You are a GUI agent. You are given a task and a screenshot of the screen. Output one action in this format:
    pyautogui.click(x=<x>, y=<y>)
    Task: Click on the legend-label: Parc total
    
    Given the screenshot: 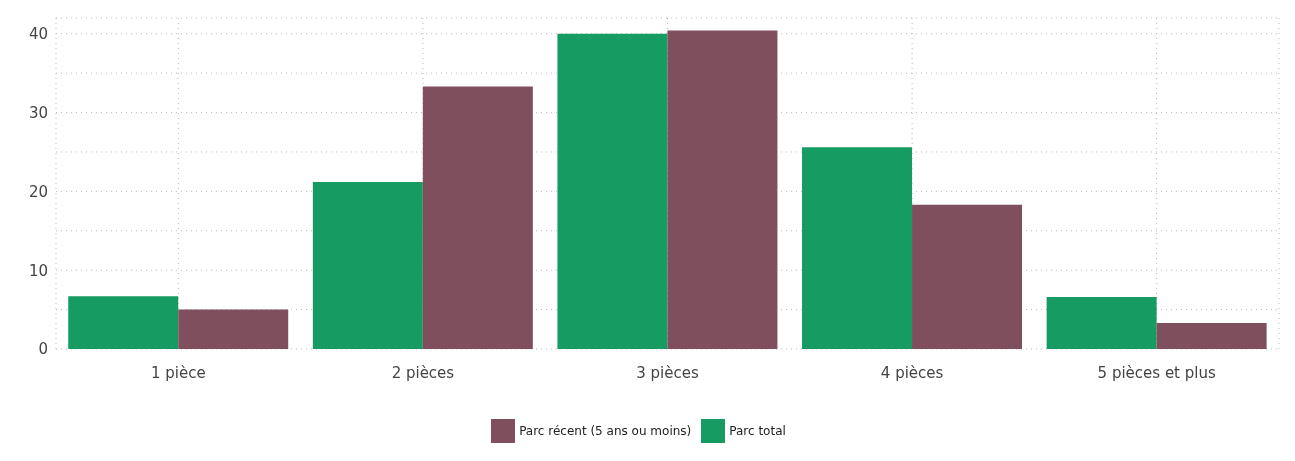 What is the action you would take?
    pyautogui.click(x=757, y=430)
    